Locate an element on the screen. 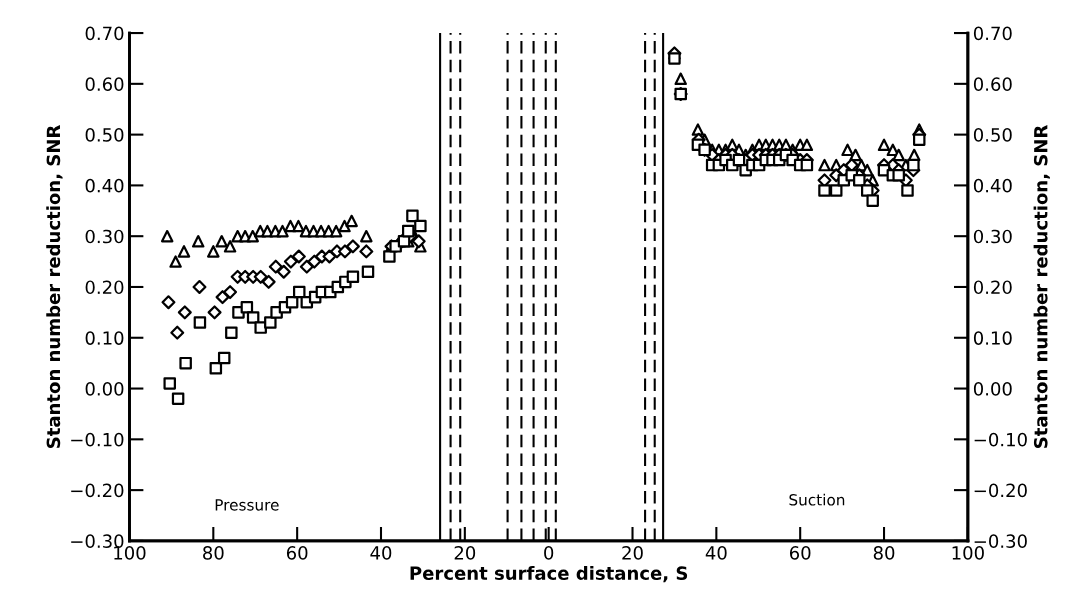 This screenshot has height=601, width=1079. annotation: Pressure is located at coordinates (247, 505).